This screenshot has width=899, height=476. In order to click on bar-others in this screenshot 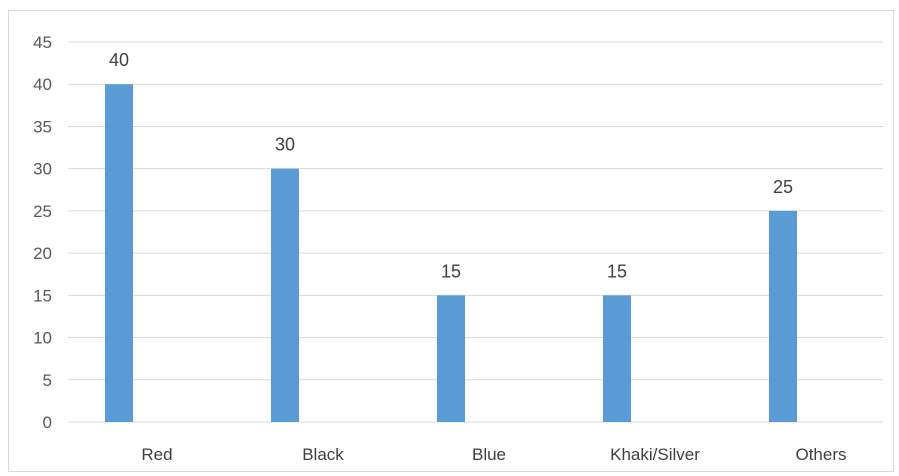, I will do `click(783, 316)`.